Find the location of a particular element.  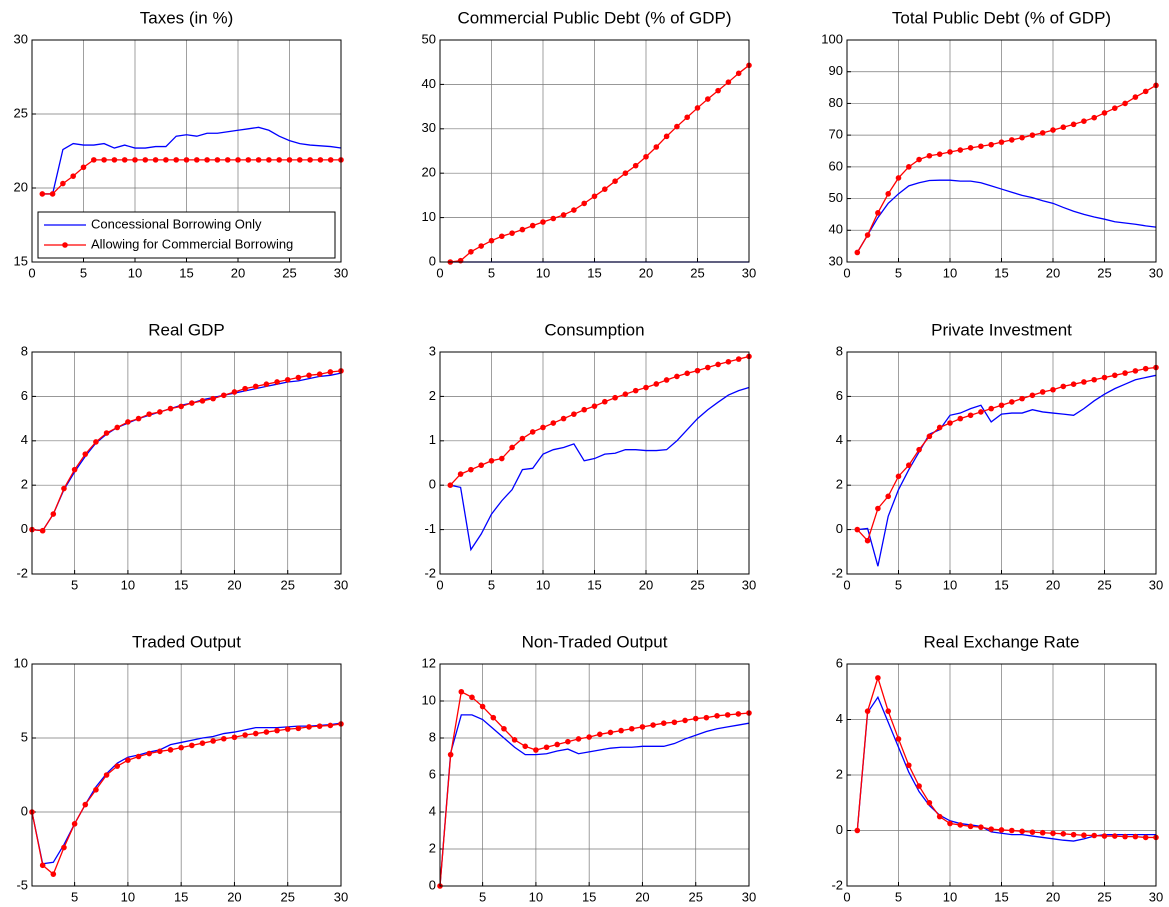

chart-title: Traded Output is located at coordinates (186, 641).